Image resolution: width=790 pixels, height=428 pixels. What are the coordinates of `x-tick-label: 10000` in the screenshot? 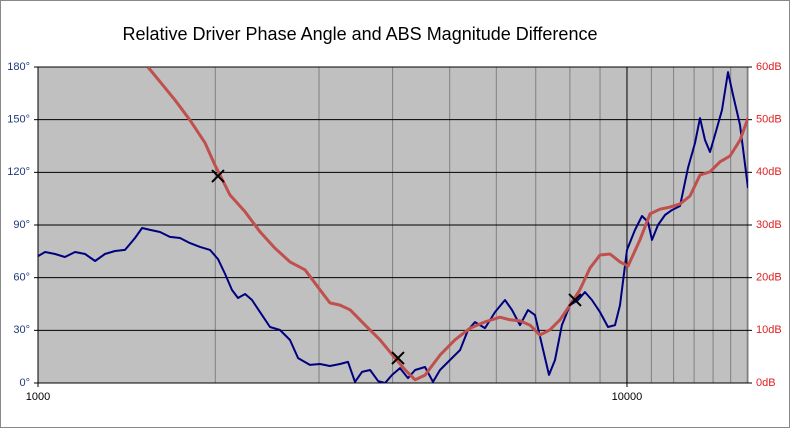 It's located at (627, 397).